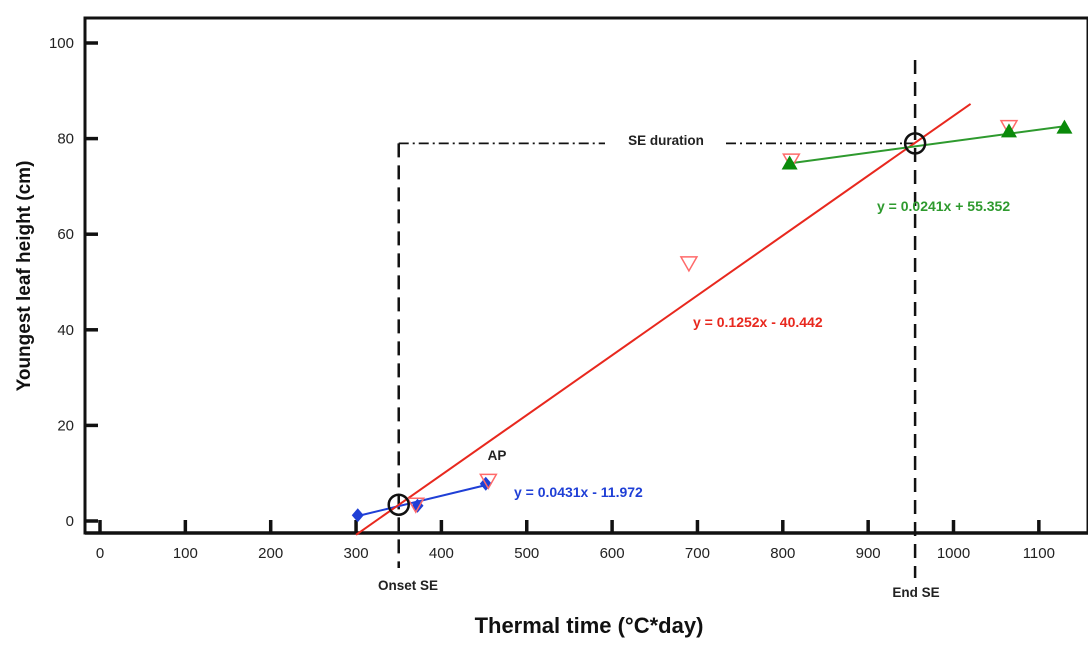 This screenshot has height=648, width=1088. I want to click on y-tick-label: 100, so click(61, 43).